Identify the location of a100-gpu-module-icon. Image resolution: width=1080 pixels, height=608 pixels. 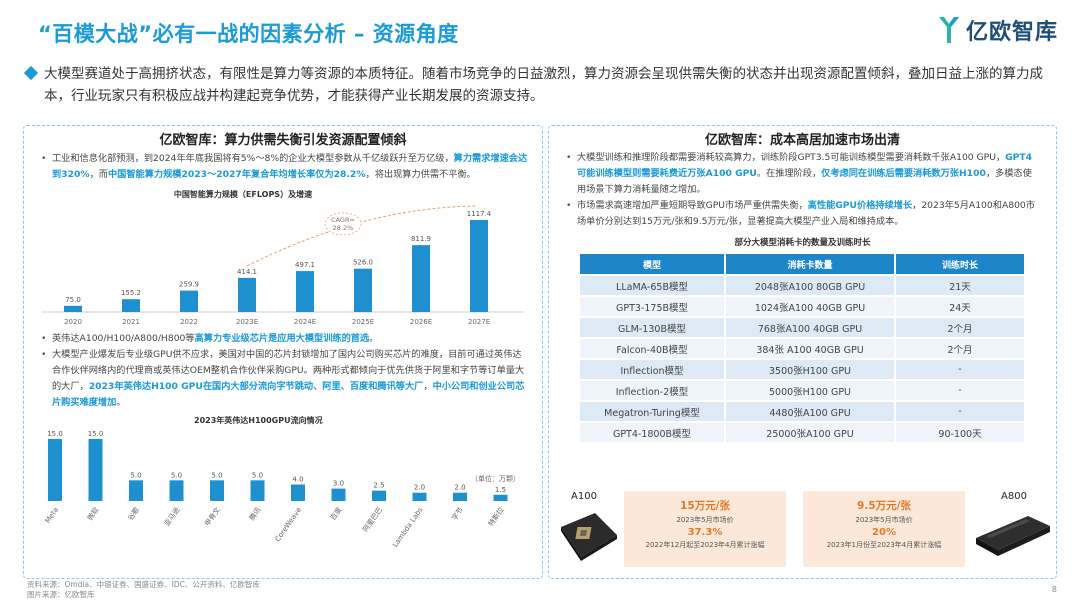
(589, 537).